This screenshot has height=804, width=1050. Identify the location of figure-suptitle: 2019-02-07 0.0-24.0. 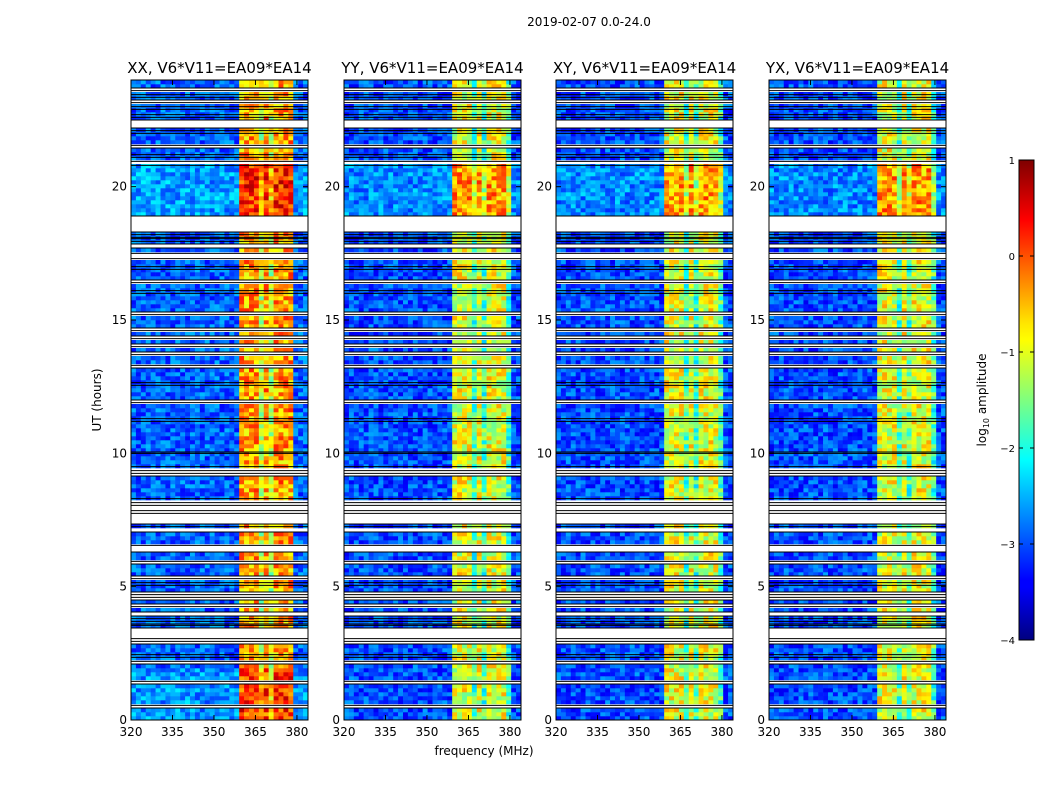
(589, 22).